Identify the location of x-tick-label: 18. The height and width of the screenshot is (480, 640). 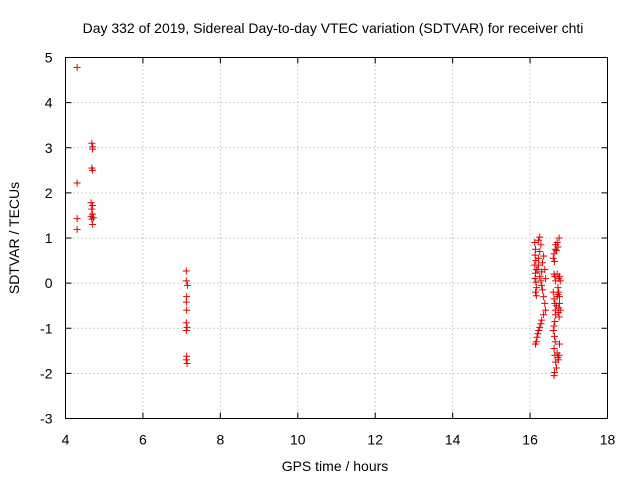
(608, 440).